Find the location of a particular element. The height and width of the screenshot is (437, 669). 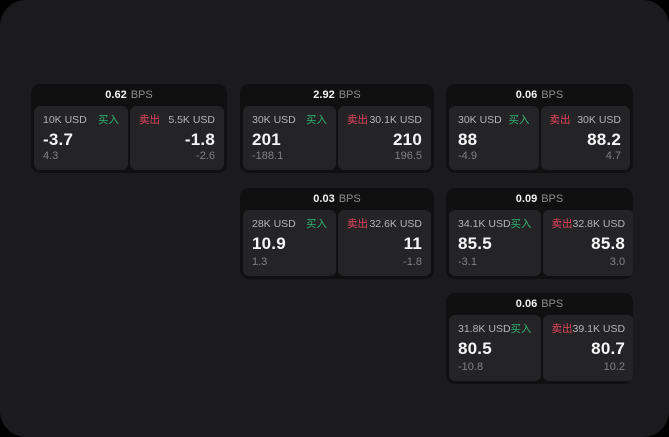

buy-delta: -4.9 is located at coordinates (467, 156).